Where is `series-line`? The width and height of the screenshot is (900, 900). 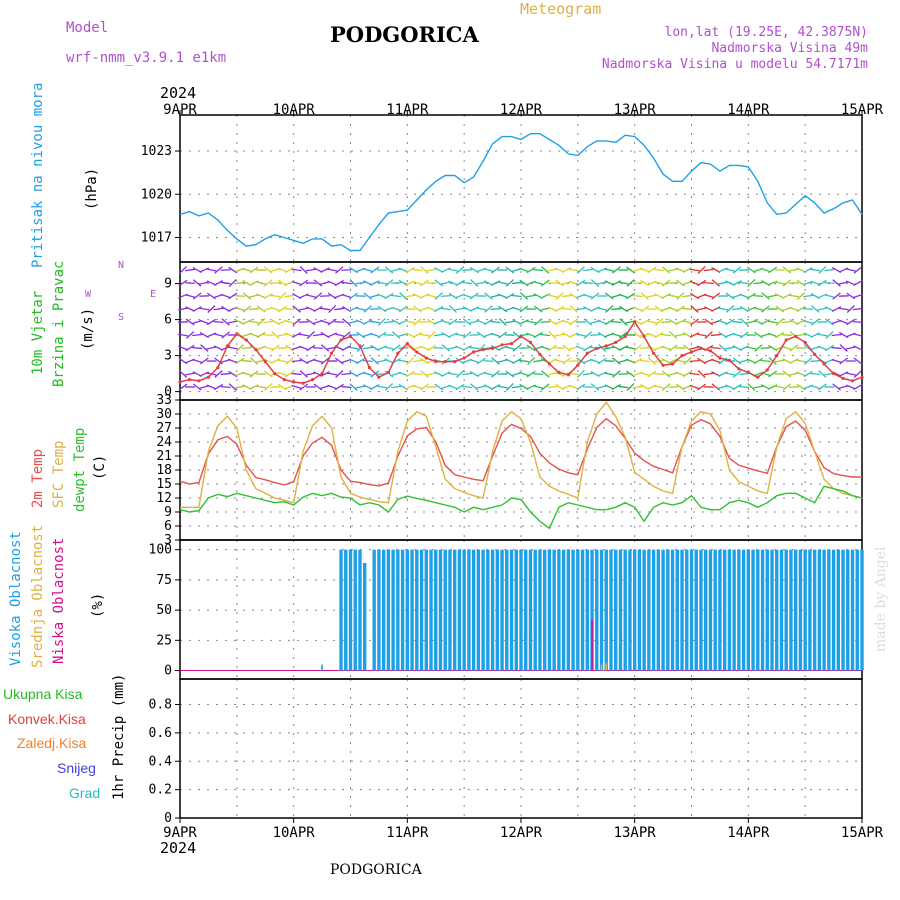
series-line is located at coordinates (521, 507).